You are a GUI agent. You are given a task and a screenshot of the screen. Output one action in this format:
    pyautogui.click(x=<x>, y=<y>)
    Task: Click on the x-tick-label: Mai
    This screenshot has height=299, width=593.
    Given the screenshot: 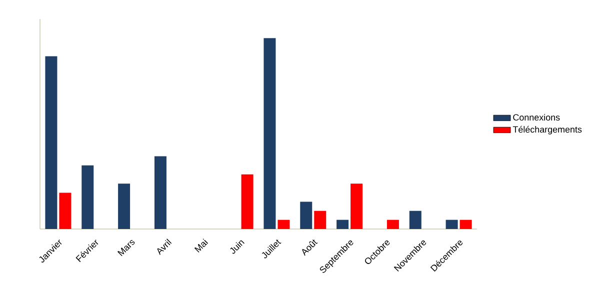 What is the action you would take?
    pyautogui.click(x=201, y=245)
    